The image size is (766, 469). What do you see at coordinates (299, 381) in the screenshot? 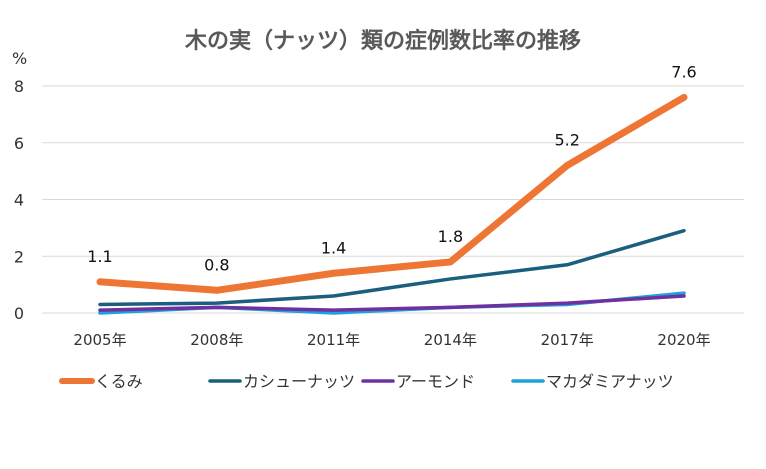
I see `legend-label: カシューナッツ` at bounding box center [299, 381].